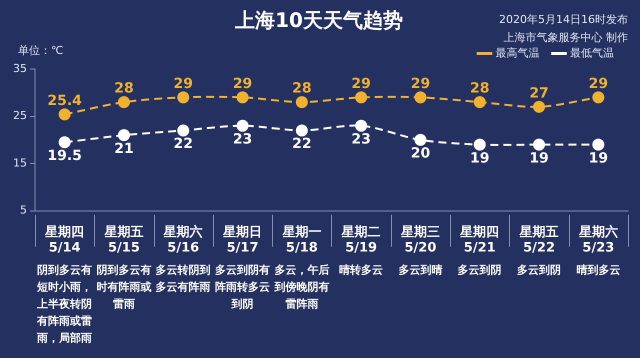 The height and width of the screenshot is (358, 640). What do you see at coordinates (420, 240) in the screenshot?
I see `x-tick-label: 星期三 5/20` at bounding box center [420, 240].